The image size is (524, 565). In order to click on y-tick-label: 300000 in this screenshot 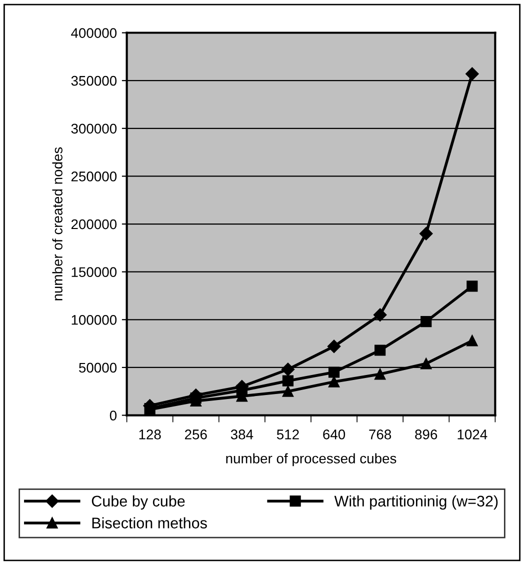, I will do `click(94, 129)`.